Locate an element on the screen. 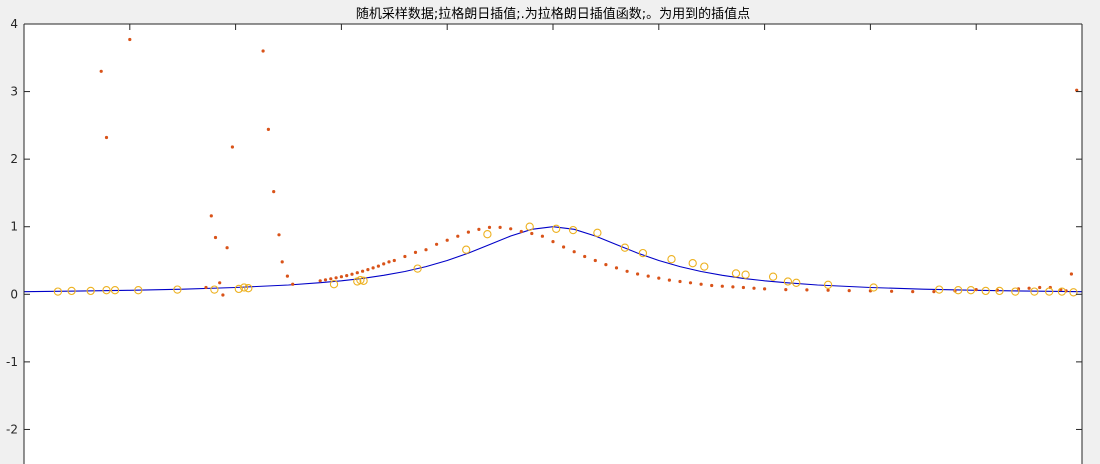 Image resolution: width=1100 pixels, height=464 pixels. y-tick-label: -2 is located at coordinates (12, 429).